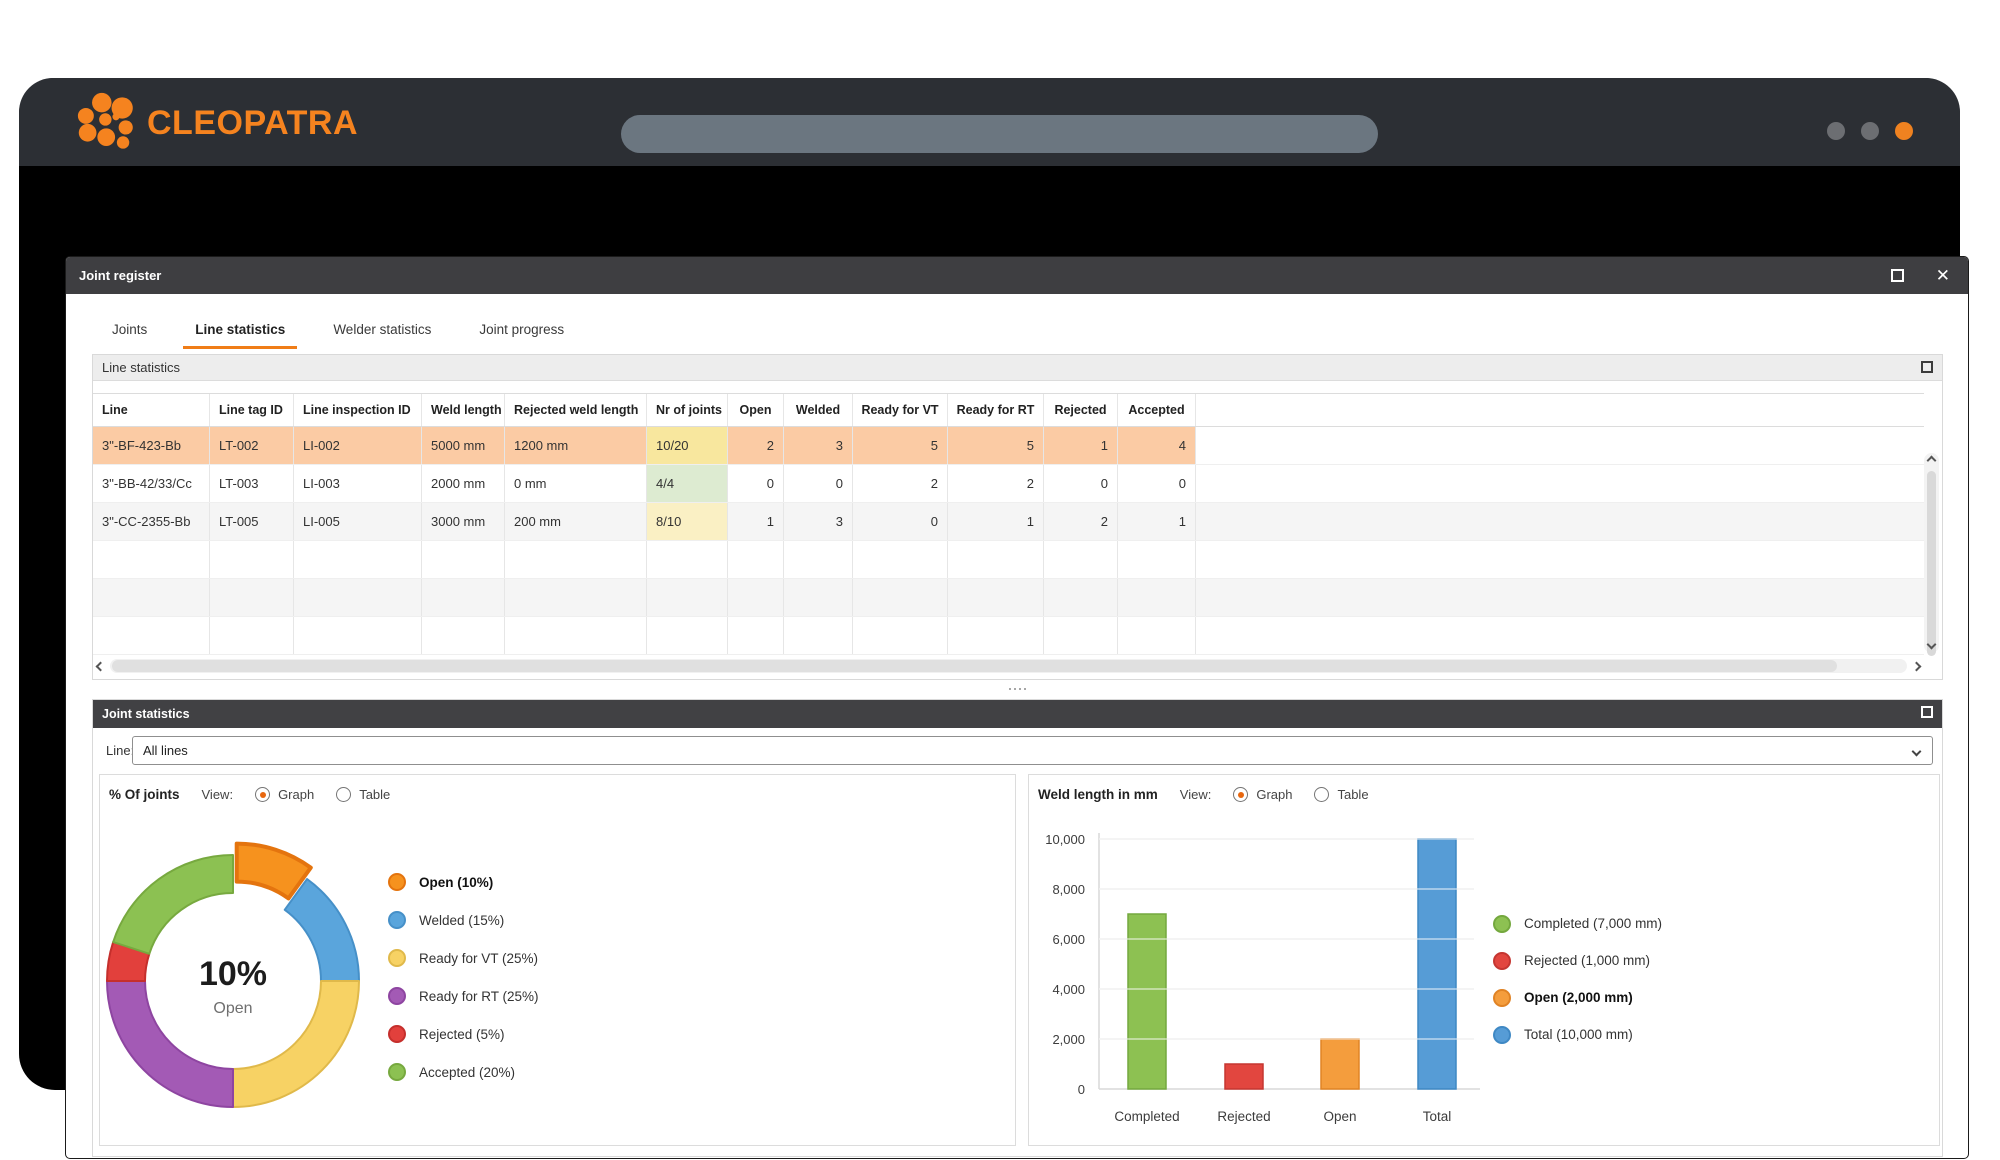 The height and width of the screenshot is (1160, 2000). Describe the element at coordinates (151, 410) in the screenshot. I see `column-header: Line` at that location.